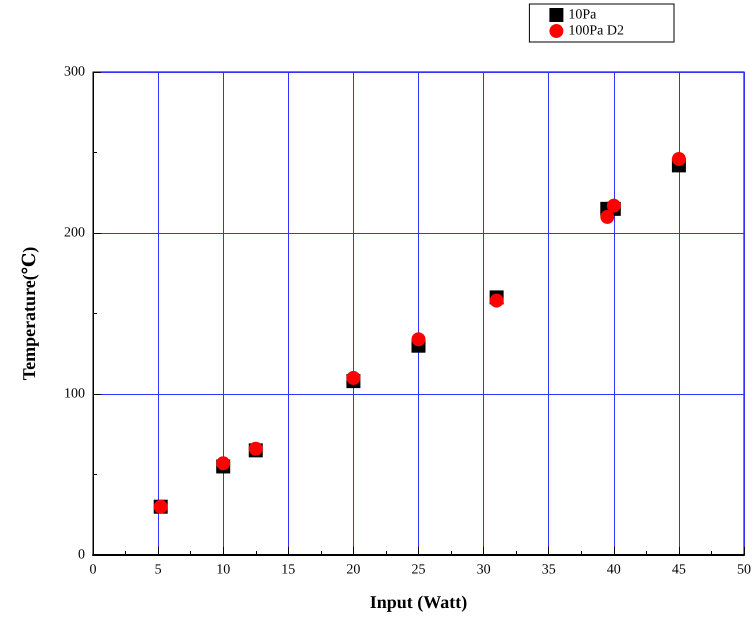  What do you see at coordinates (81, 555) in the screenshot?
I see `y-tick-label: 0` at bounding box center [81, 555].